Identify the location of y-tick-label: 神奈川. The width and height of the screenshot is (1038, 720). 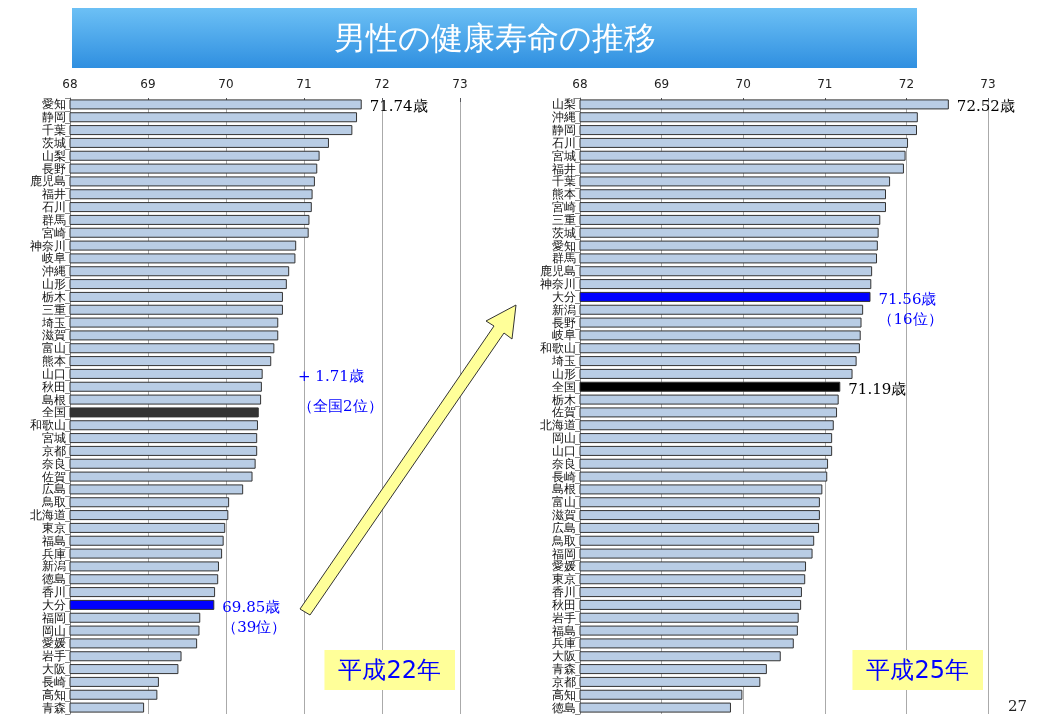
(558, 284).